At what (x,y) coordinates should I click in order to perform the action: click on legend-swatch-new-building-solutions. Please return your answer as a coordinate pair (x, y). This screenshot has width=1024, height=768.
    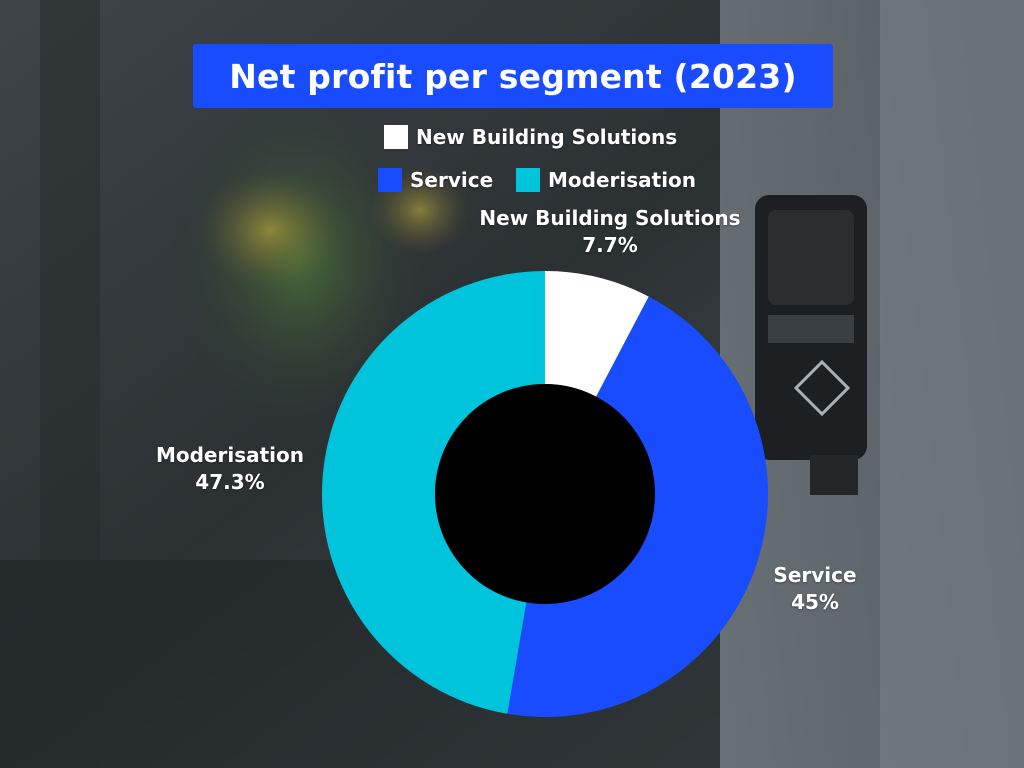
    Looking at the image, I should click on (396, 137).